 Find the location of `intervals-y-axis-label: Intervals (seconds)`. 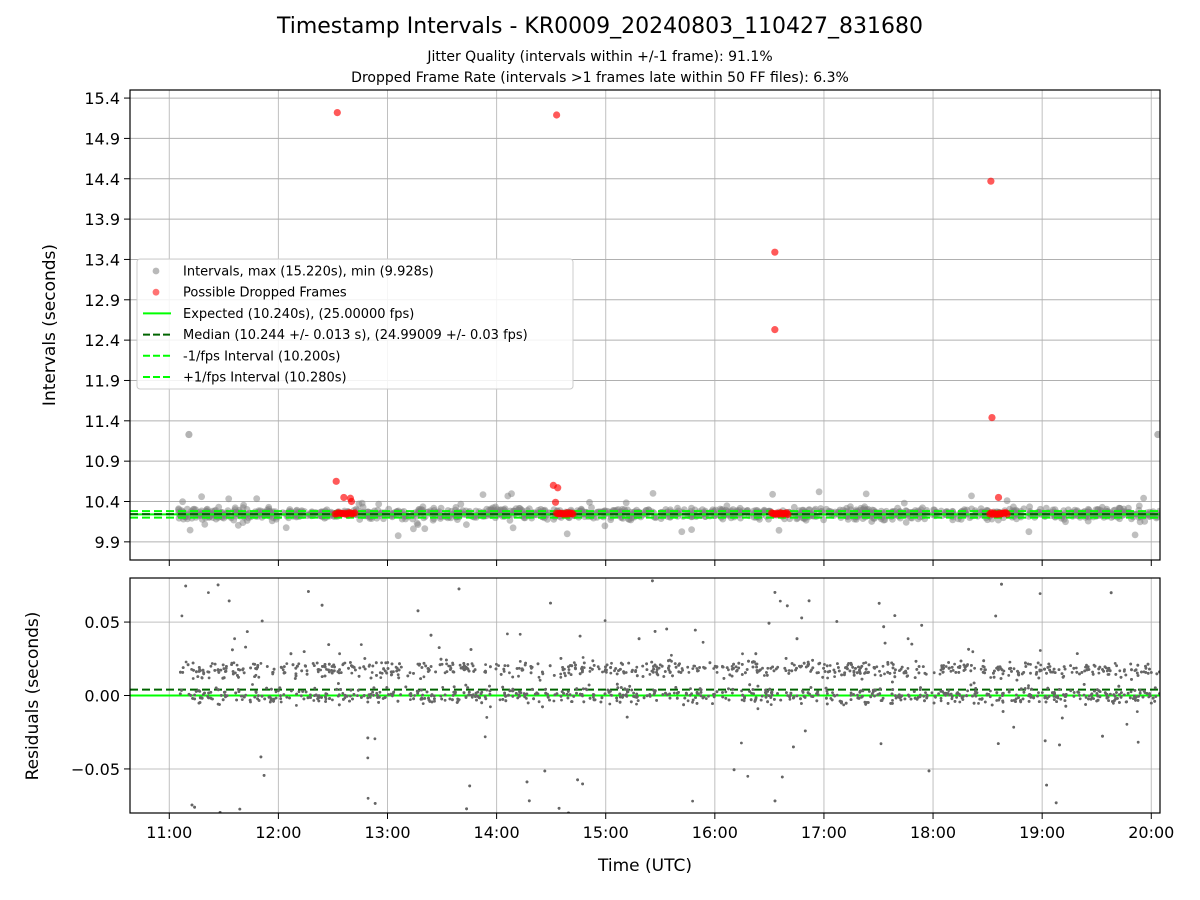

intervals-y-axis-label: Intervals (seconds) is located at coordinates (50, 325).